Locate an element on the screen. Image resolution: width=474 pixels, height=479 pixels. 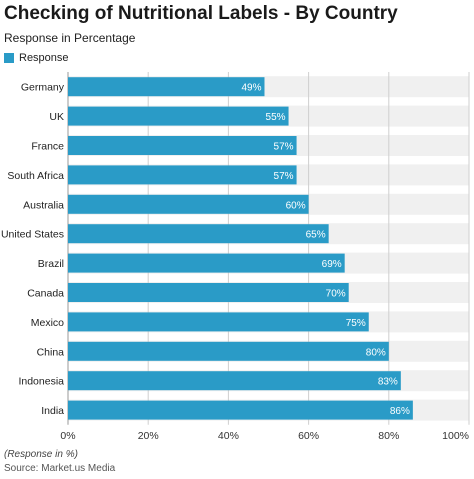
x-tick-label: 0% is located at coordinates (67, 436).